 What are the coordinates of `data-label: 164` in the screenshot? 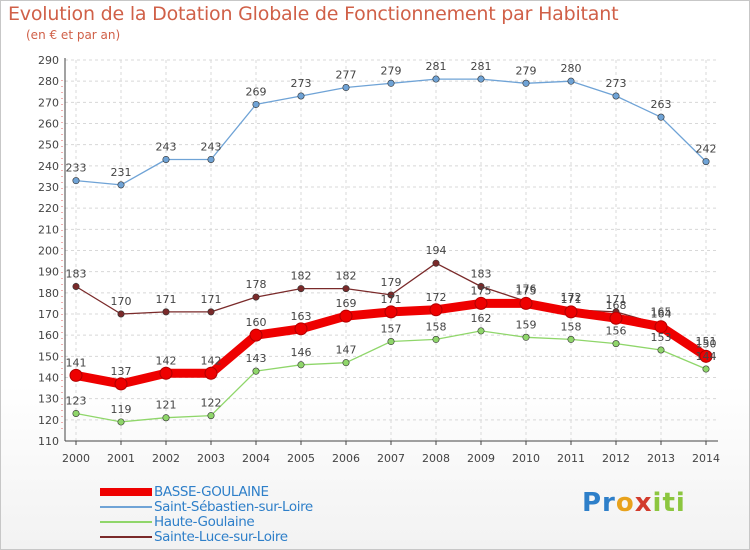 It's located at (661, 314).